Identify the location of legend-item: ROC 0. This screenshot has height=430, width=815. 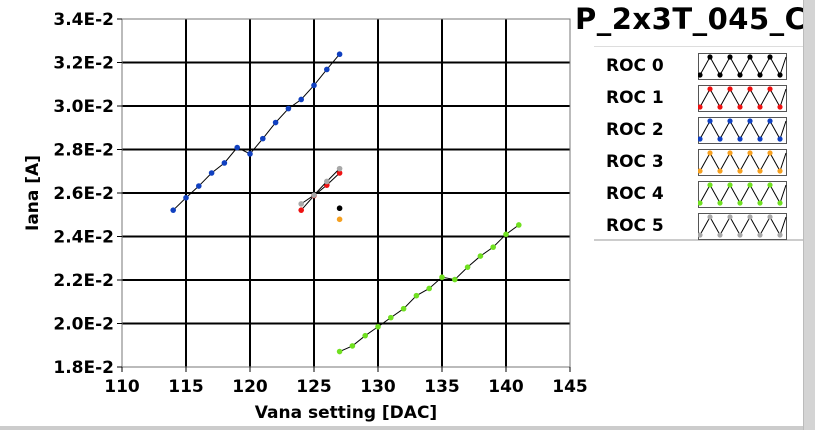
(694, 68).